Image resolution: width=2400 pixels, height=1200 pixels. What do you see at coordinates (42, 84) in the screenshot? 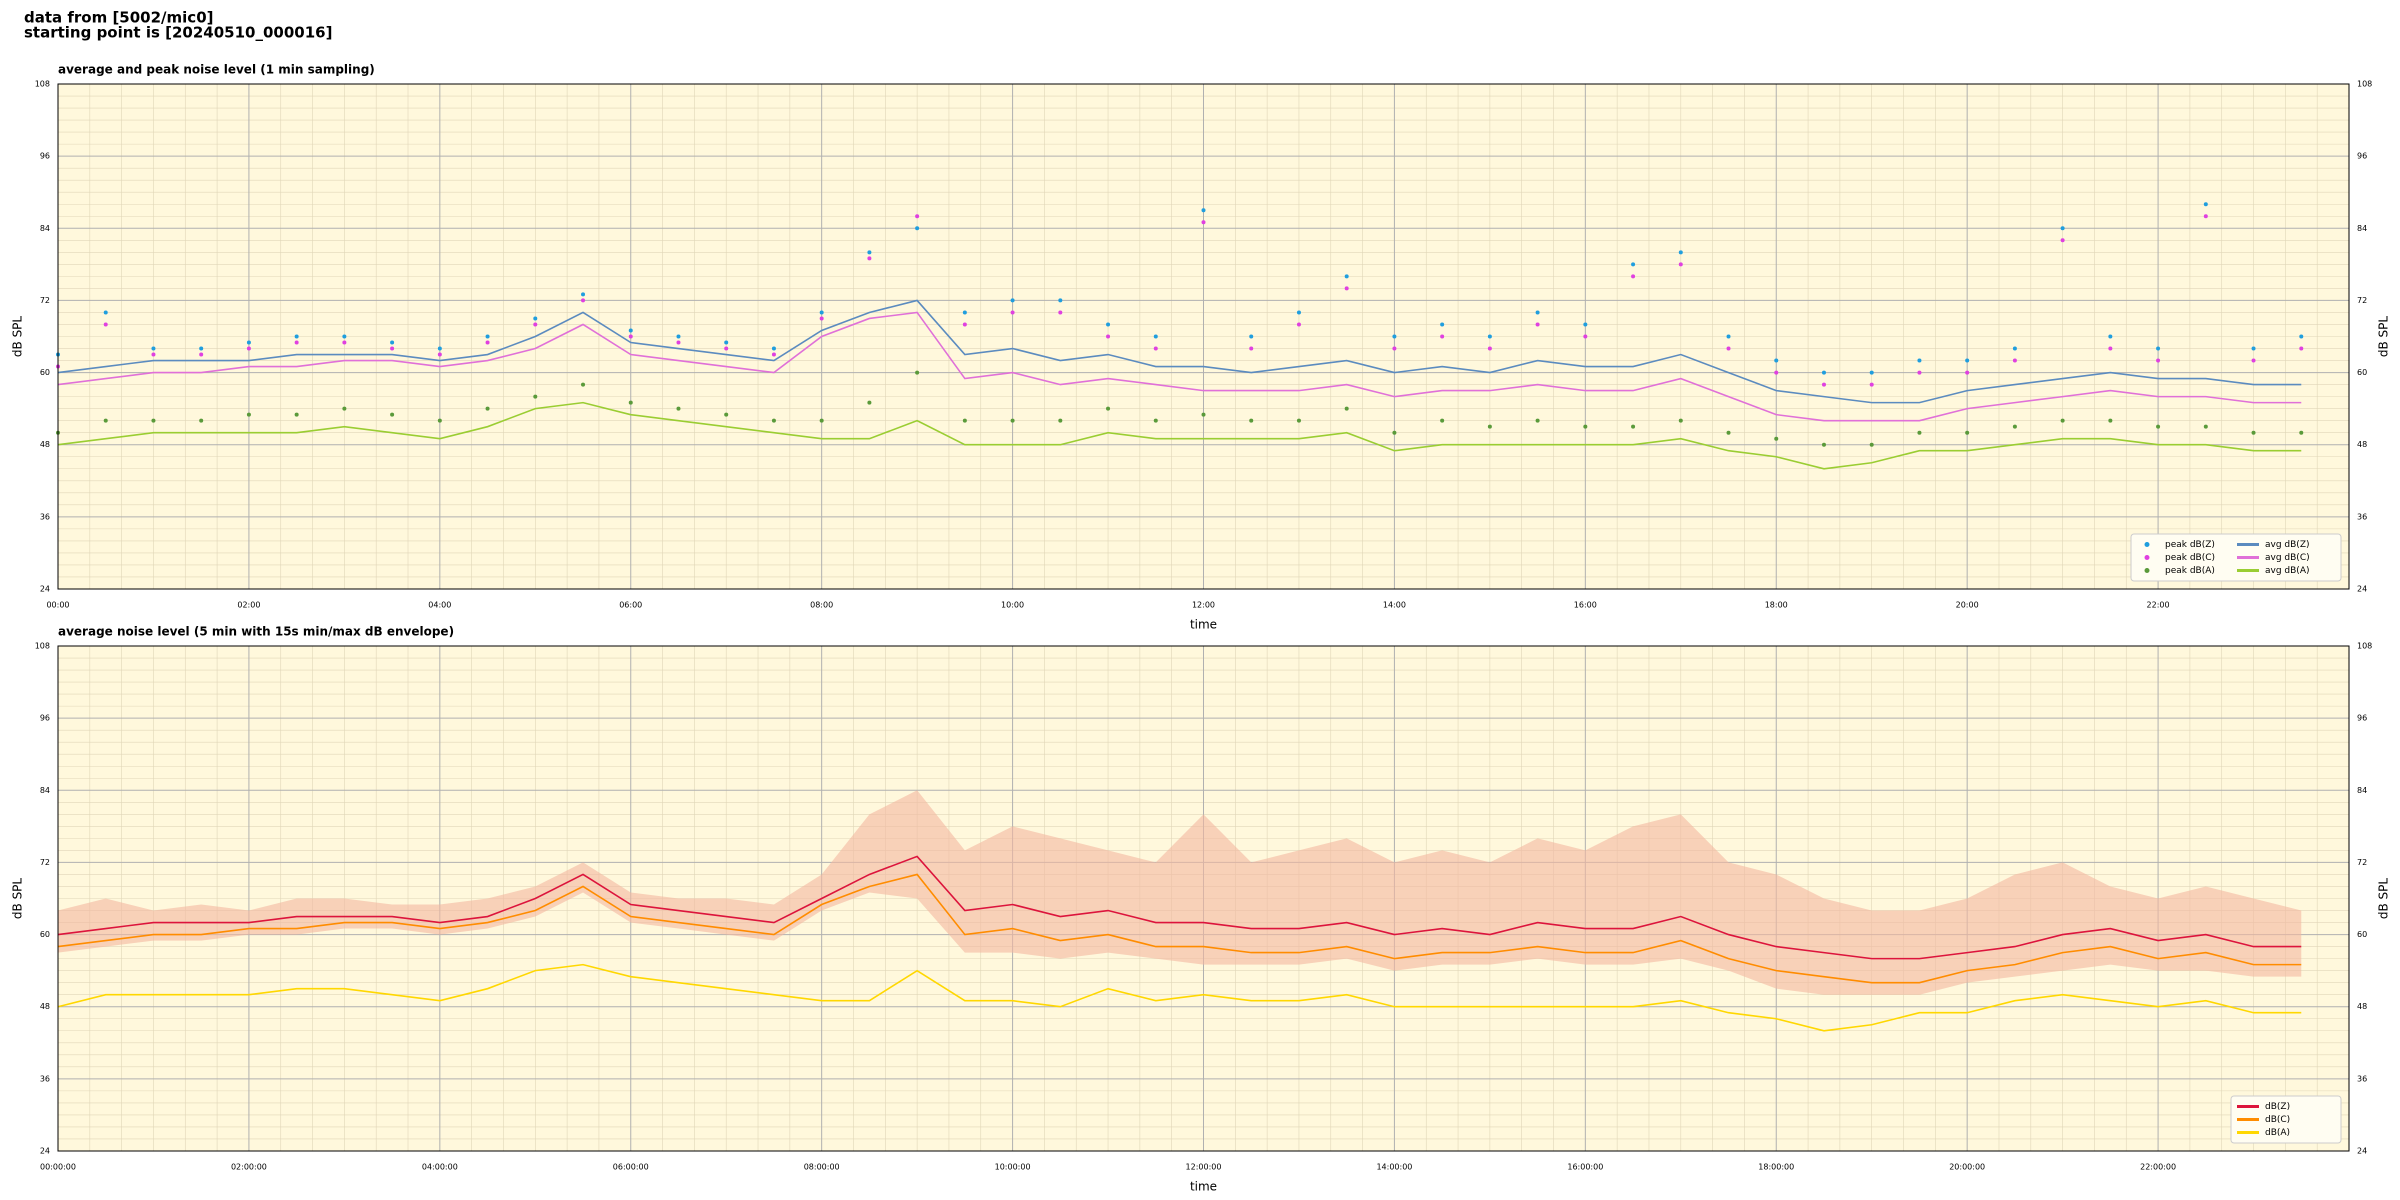
I see `y-tick-label: 108` at bounding box center [42, 84].